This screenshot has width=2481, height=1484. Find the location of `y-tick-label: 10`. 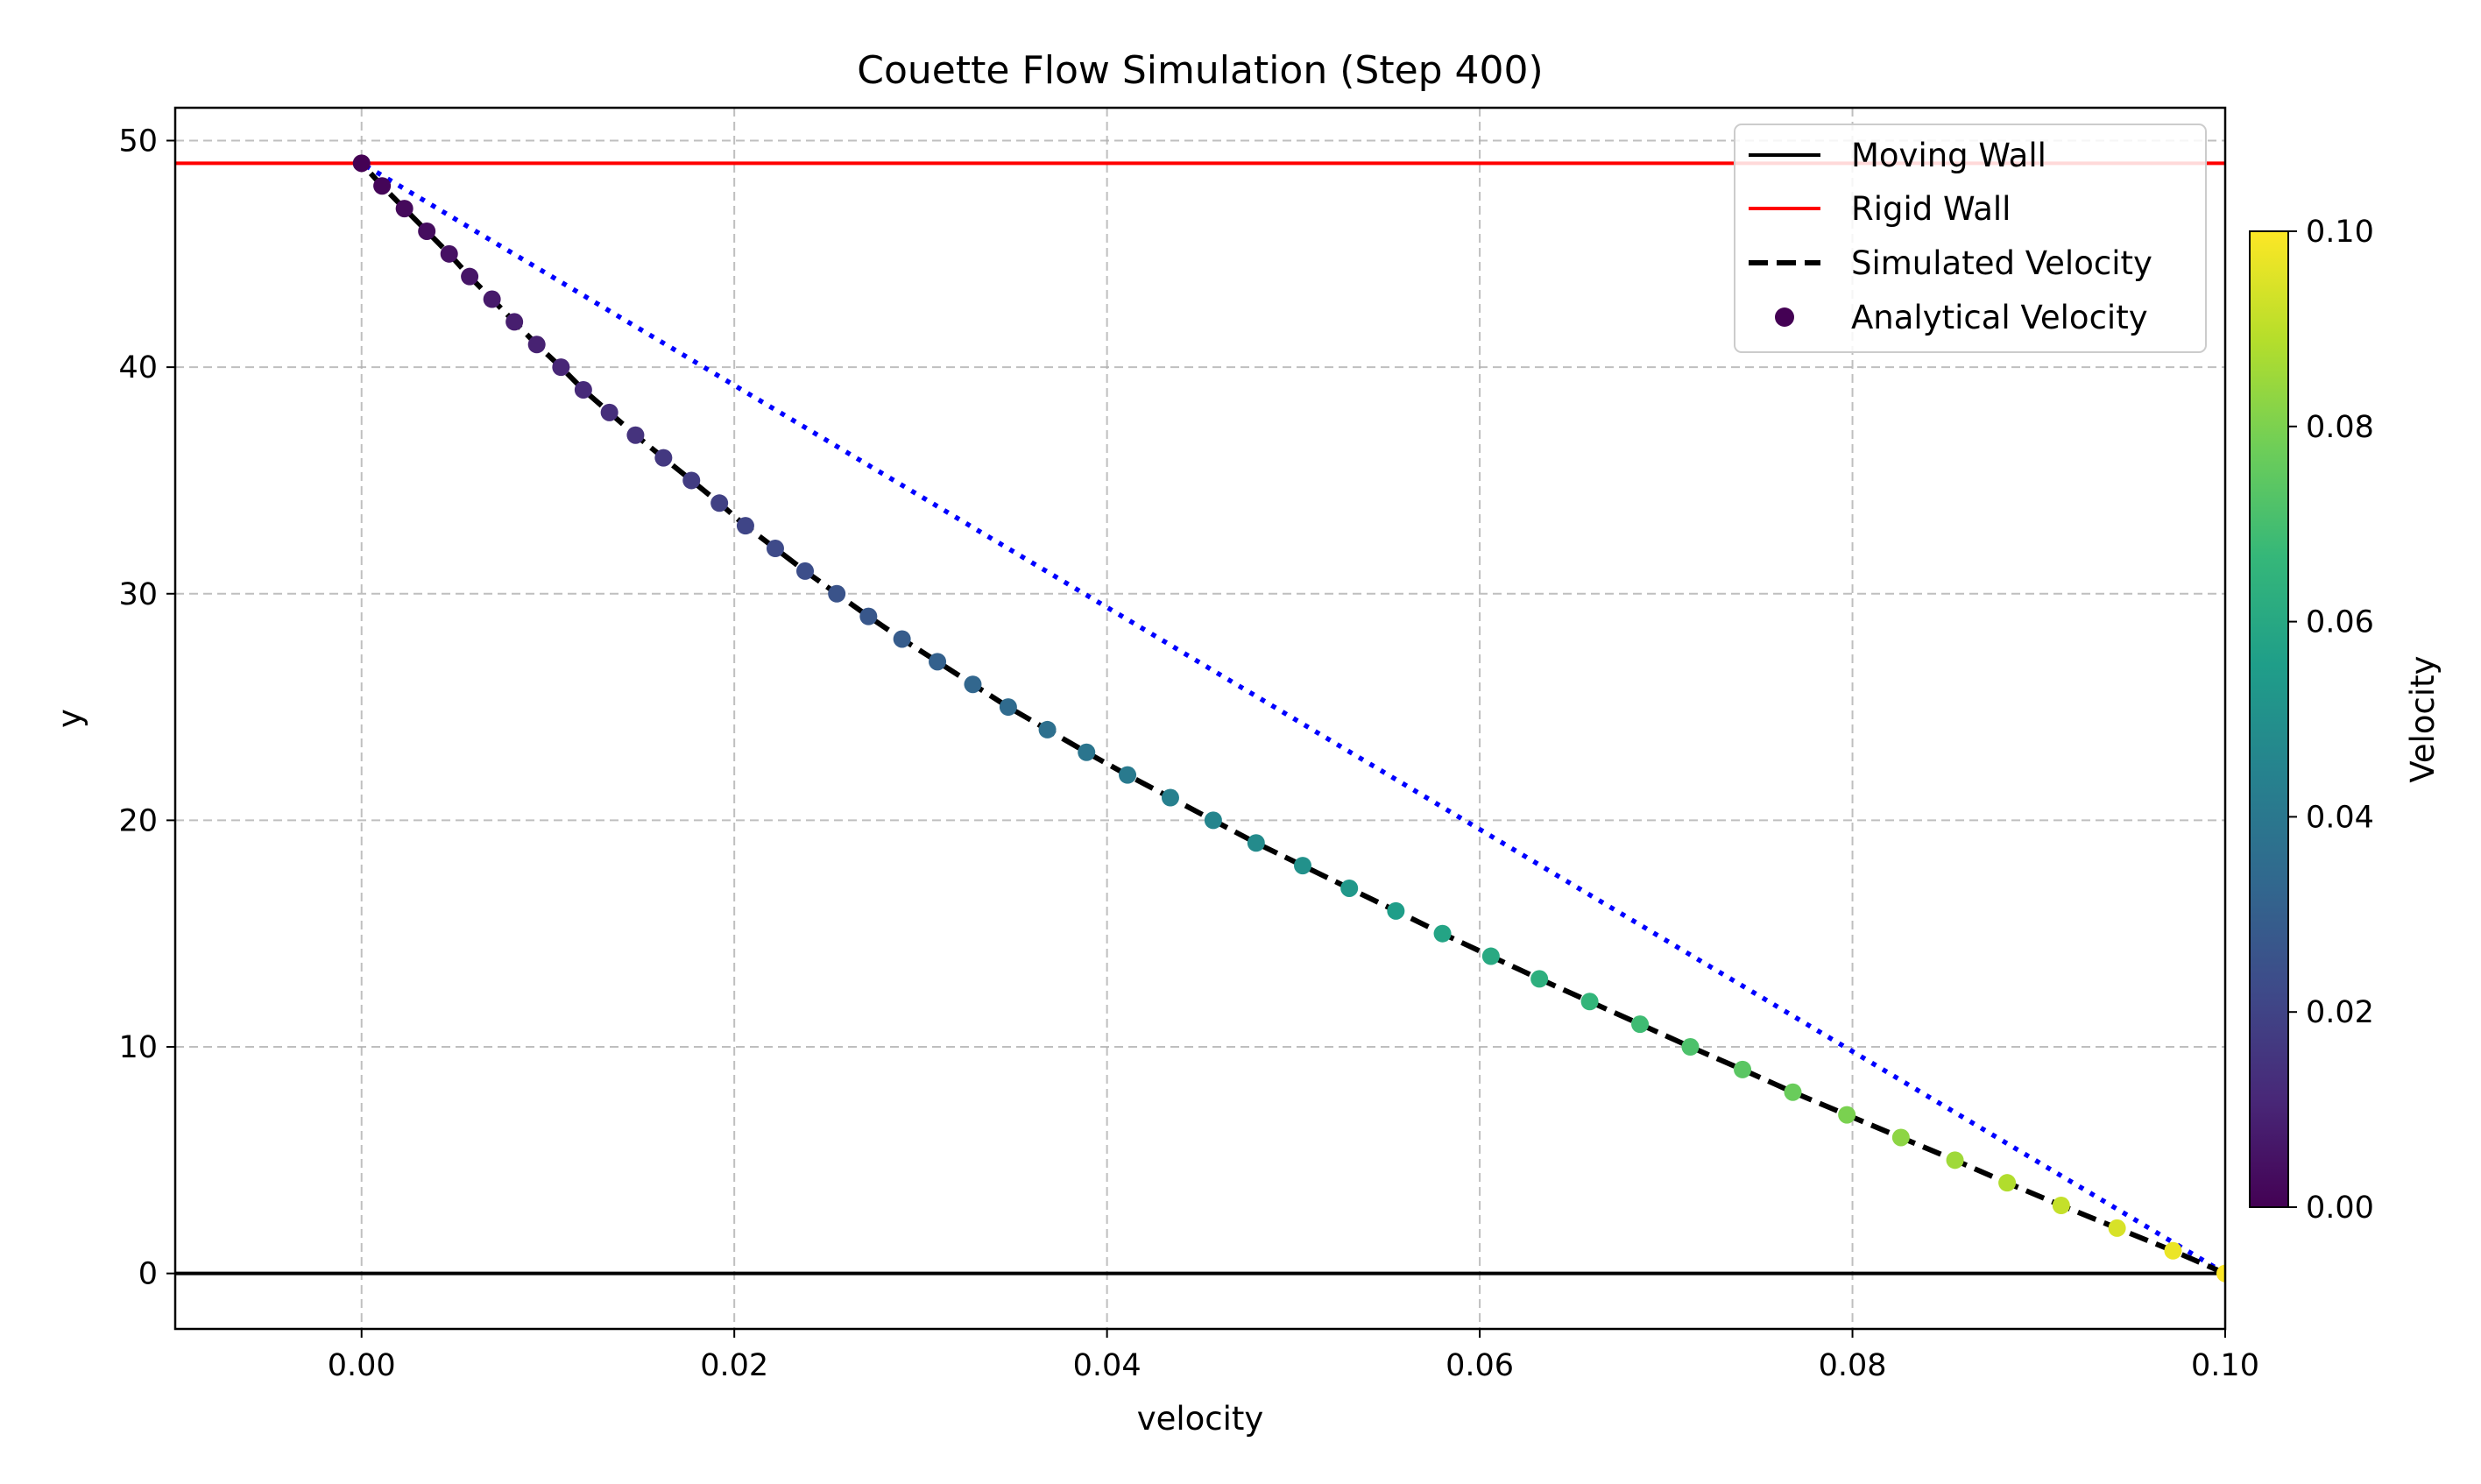

y-tick-label: 10 is located at coordinates (138, 1047).